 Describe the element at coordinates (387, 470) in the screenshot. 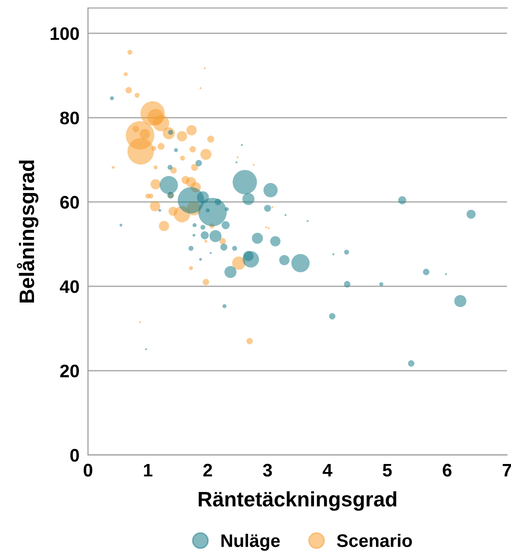

I see `x-tick-label: 5` at that location.